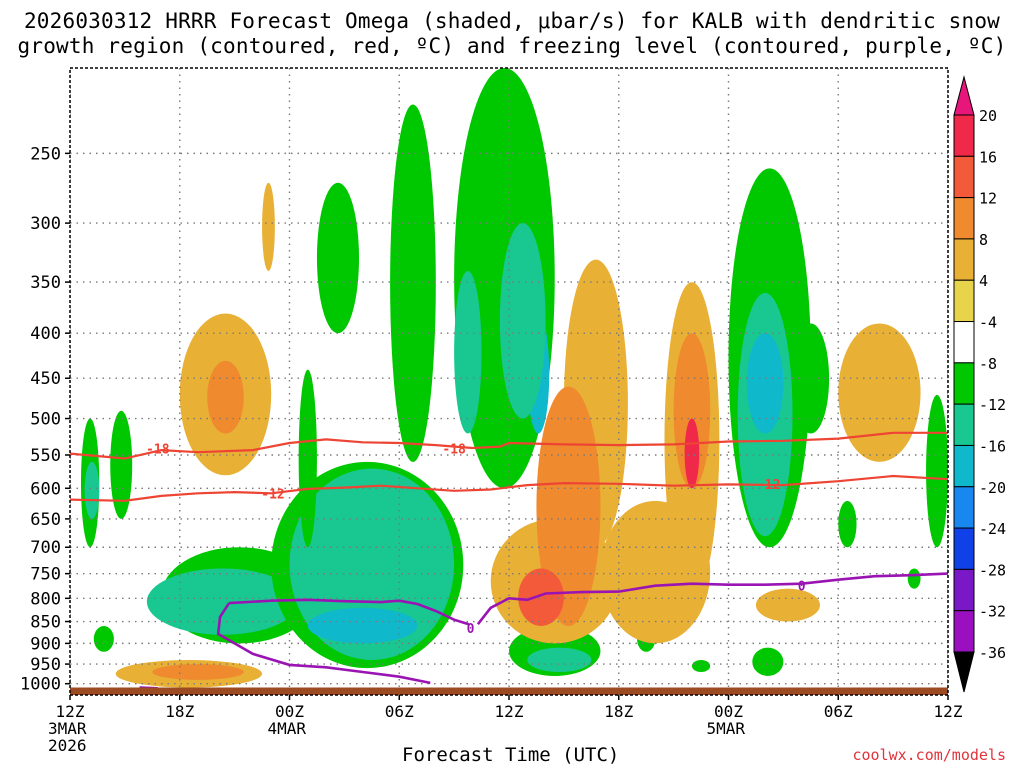  I want to click on colorbar-label-9: -20, so click(992, 488).